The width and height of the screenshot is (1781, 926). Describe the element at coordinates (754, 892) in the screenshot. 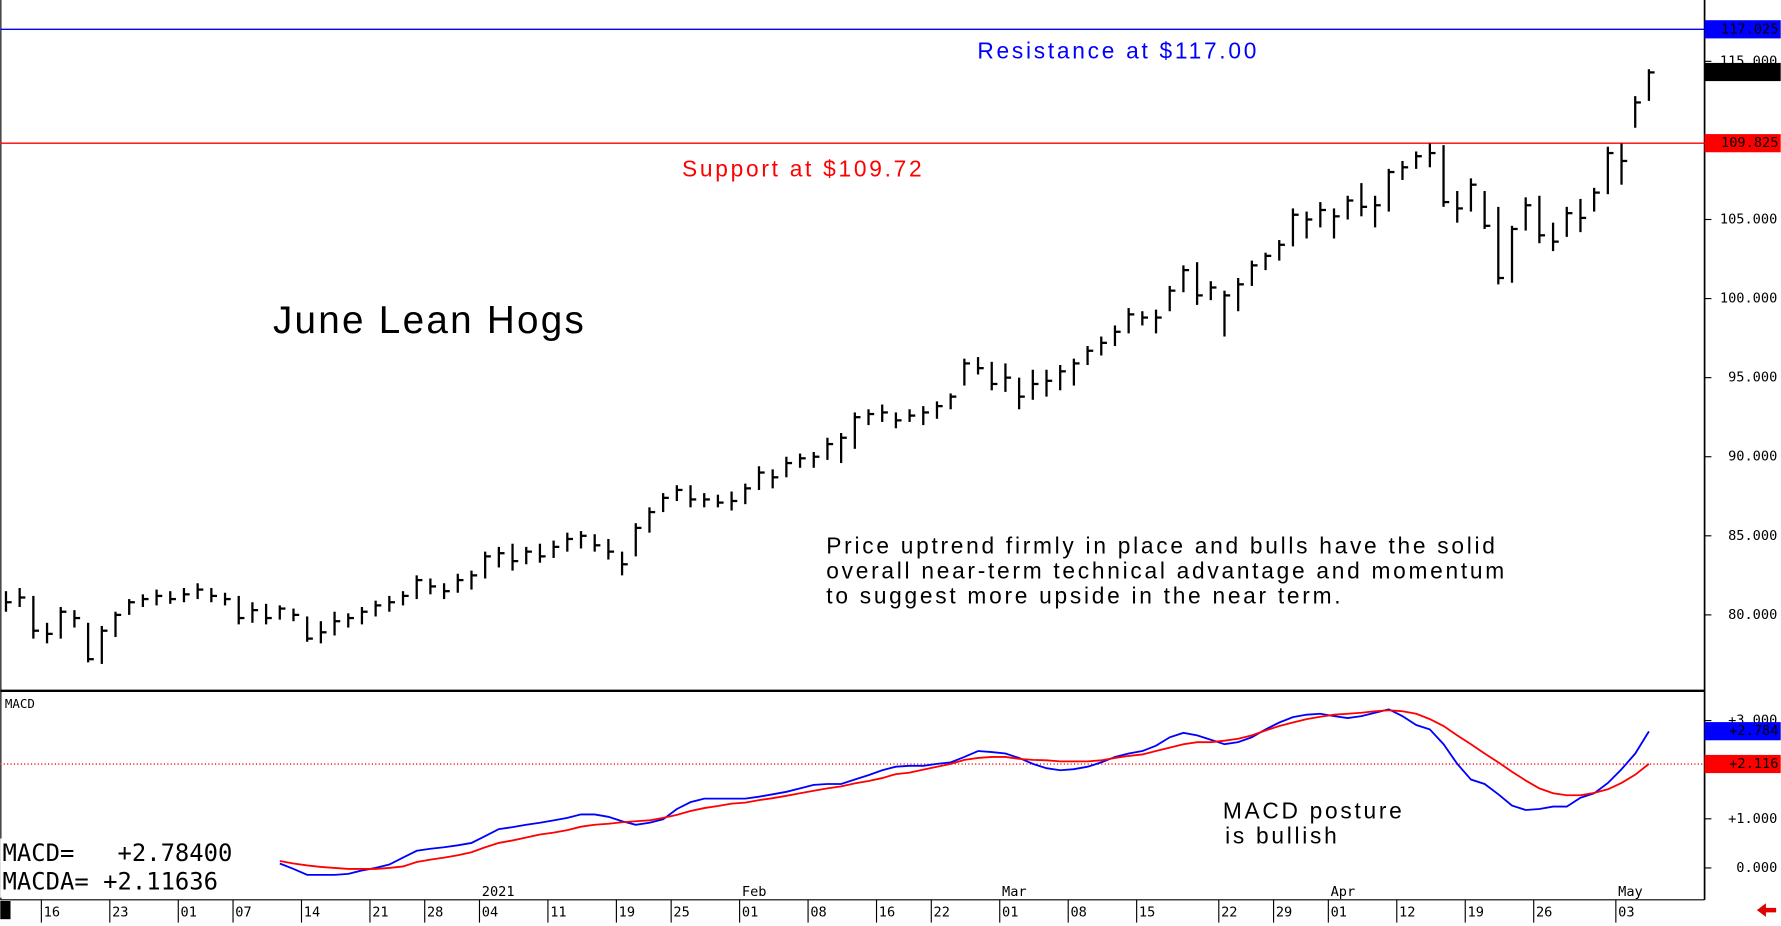

I see `month-label: Feb` at that location.